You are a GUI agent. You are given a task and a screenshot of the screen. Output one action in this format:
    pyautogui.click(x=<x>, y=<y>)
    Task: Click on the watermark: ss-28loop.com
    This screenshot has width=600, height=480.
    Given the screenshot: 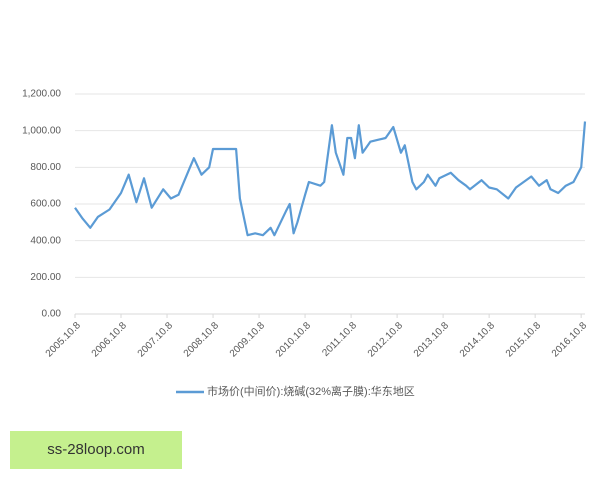 What is the action you would take?
    pyautogui.click(x=96, y=449)
    